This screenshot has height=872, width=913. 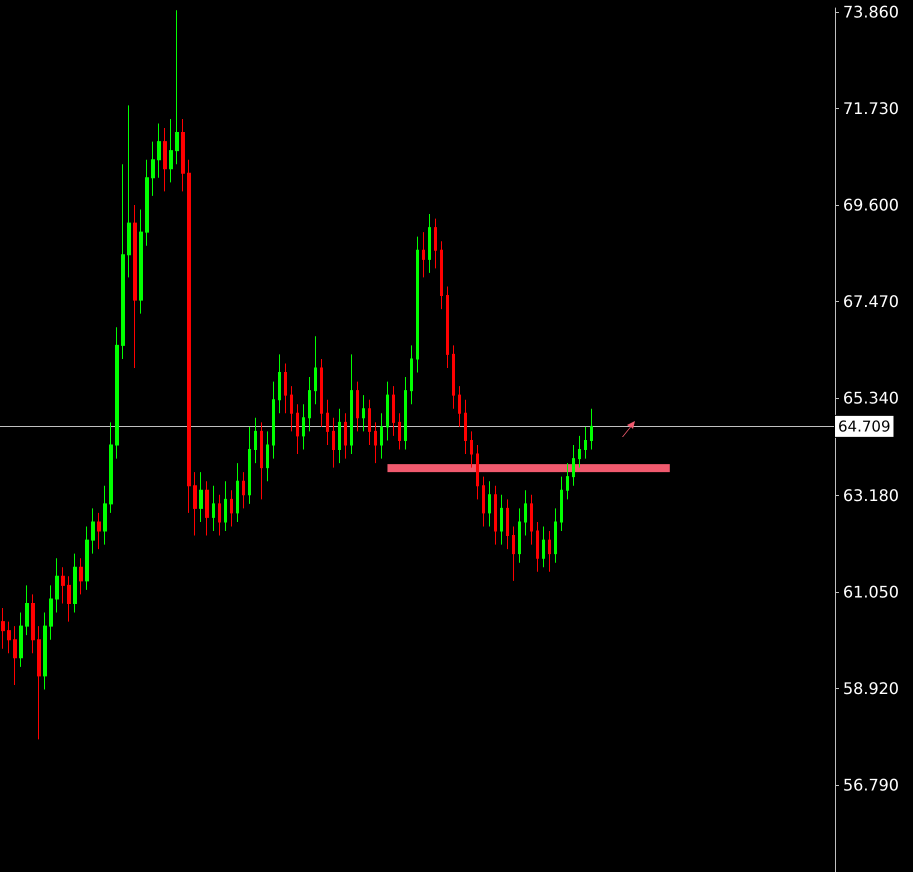 What do you see at coordinates (871, 204) in the screenshot?
I see `y-tick-label: 69.600` at bounding box center [871, 204].